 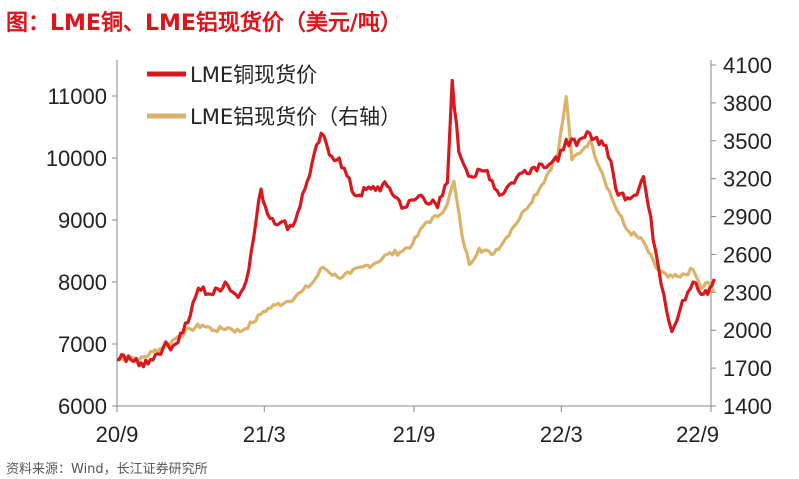 What do you see at coordinates (747, 179) in the screenshot?
I see `y-right-tick-label: 3200` at bounding box center [747, 179].